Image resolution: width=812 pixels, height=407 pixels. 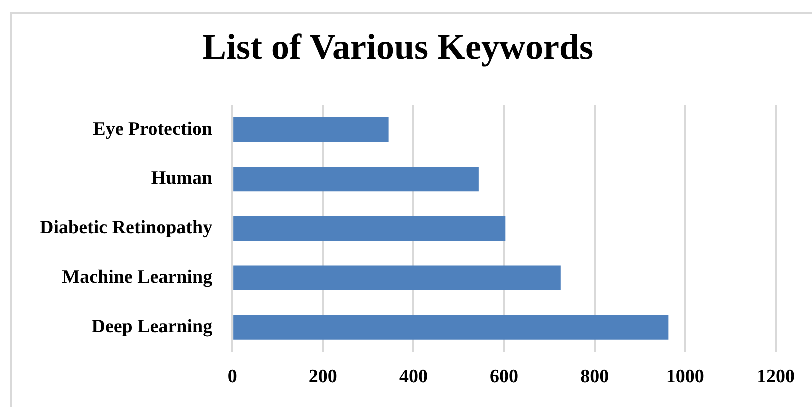 I want to click on y-tick-label: Deep Learning, so click(x=153, y=327).